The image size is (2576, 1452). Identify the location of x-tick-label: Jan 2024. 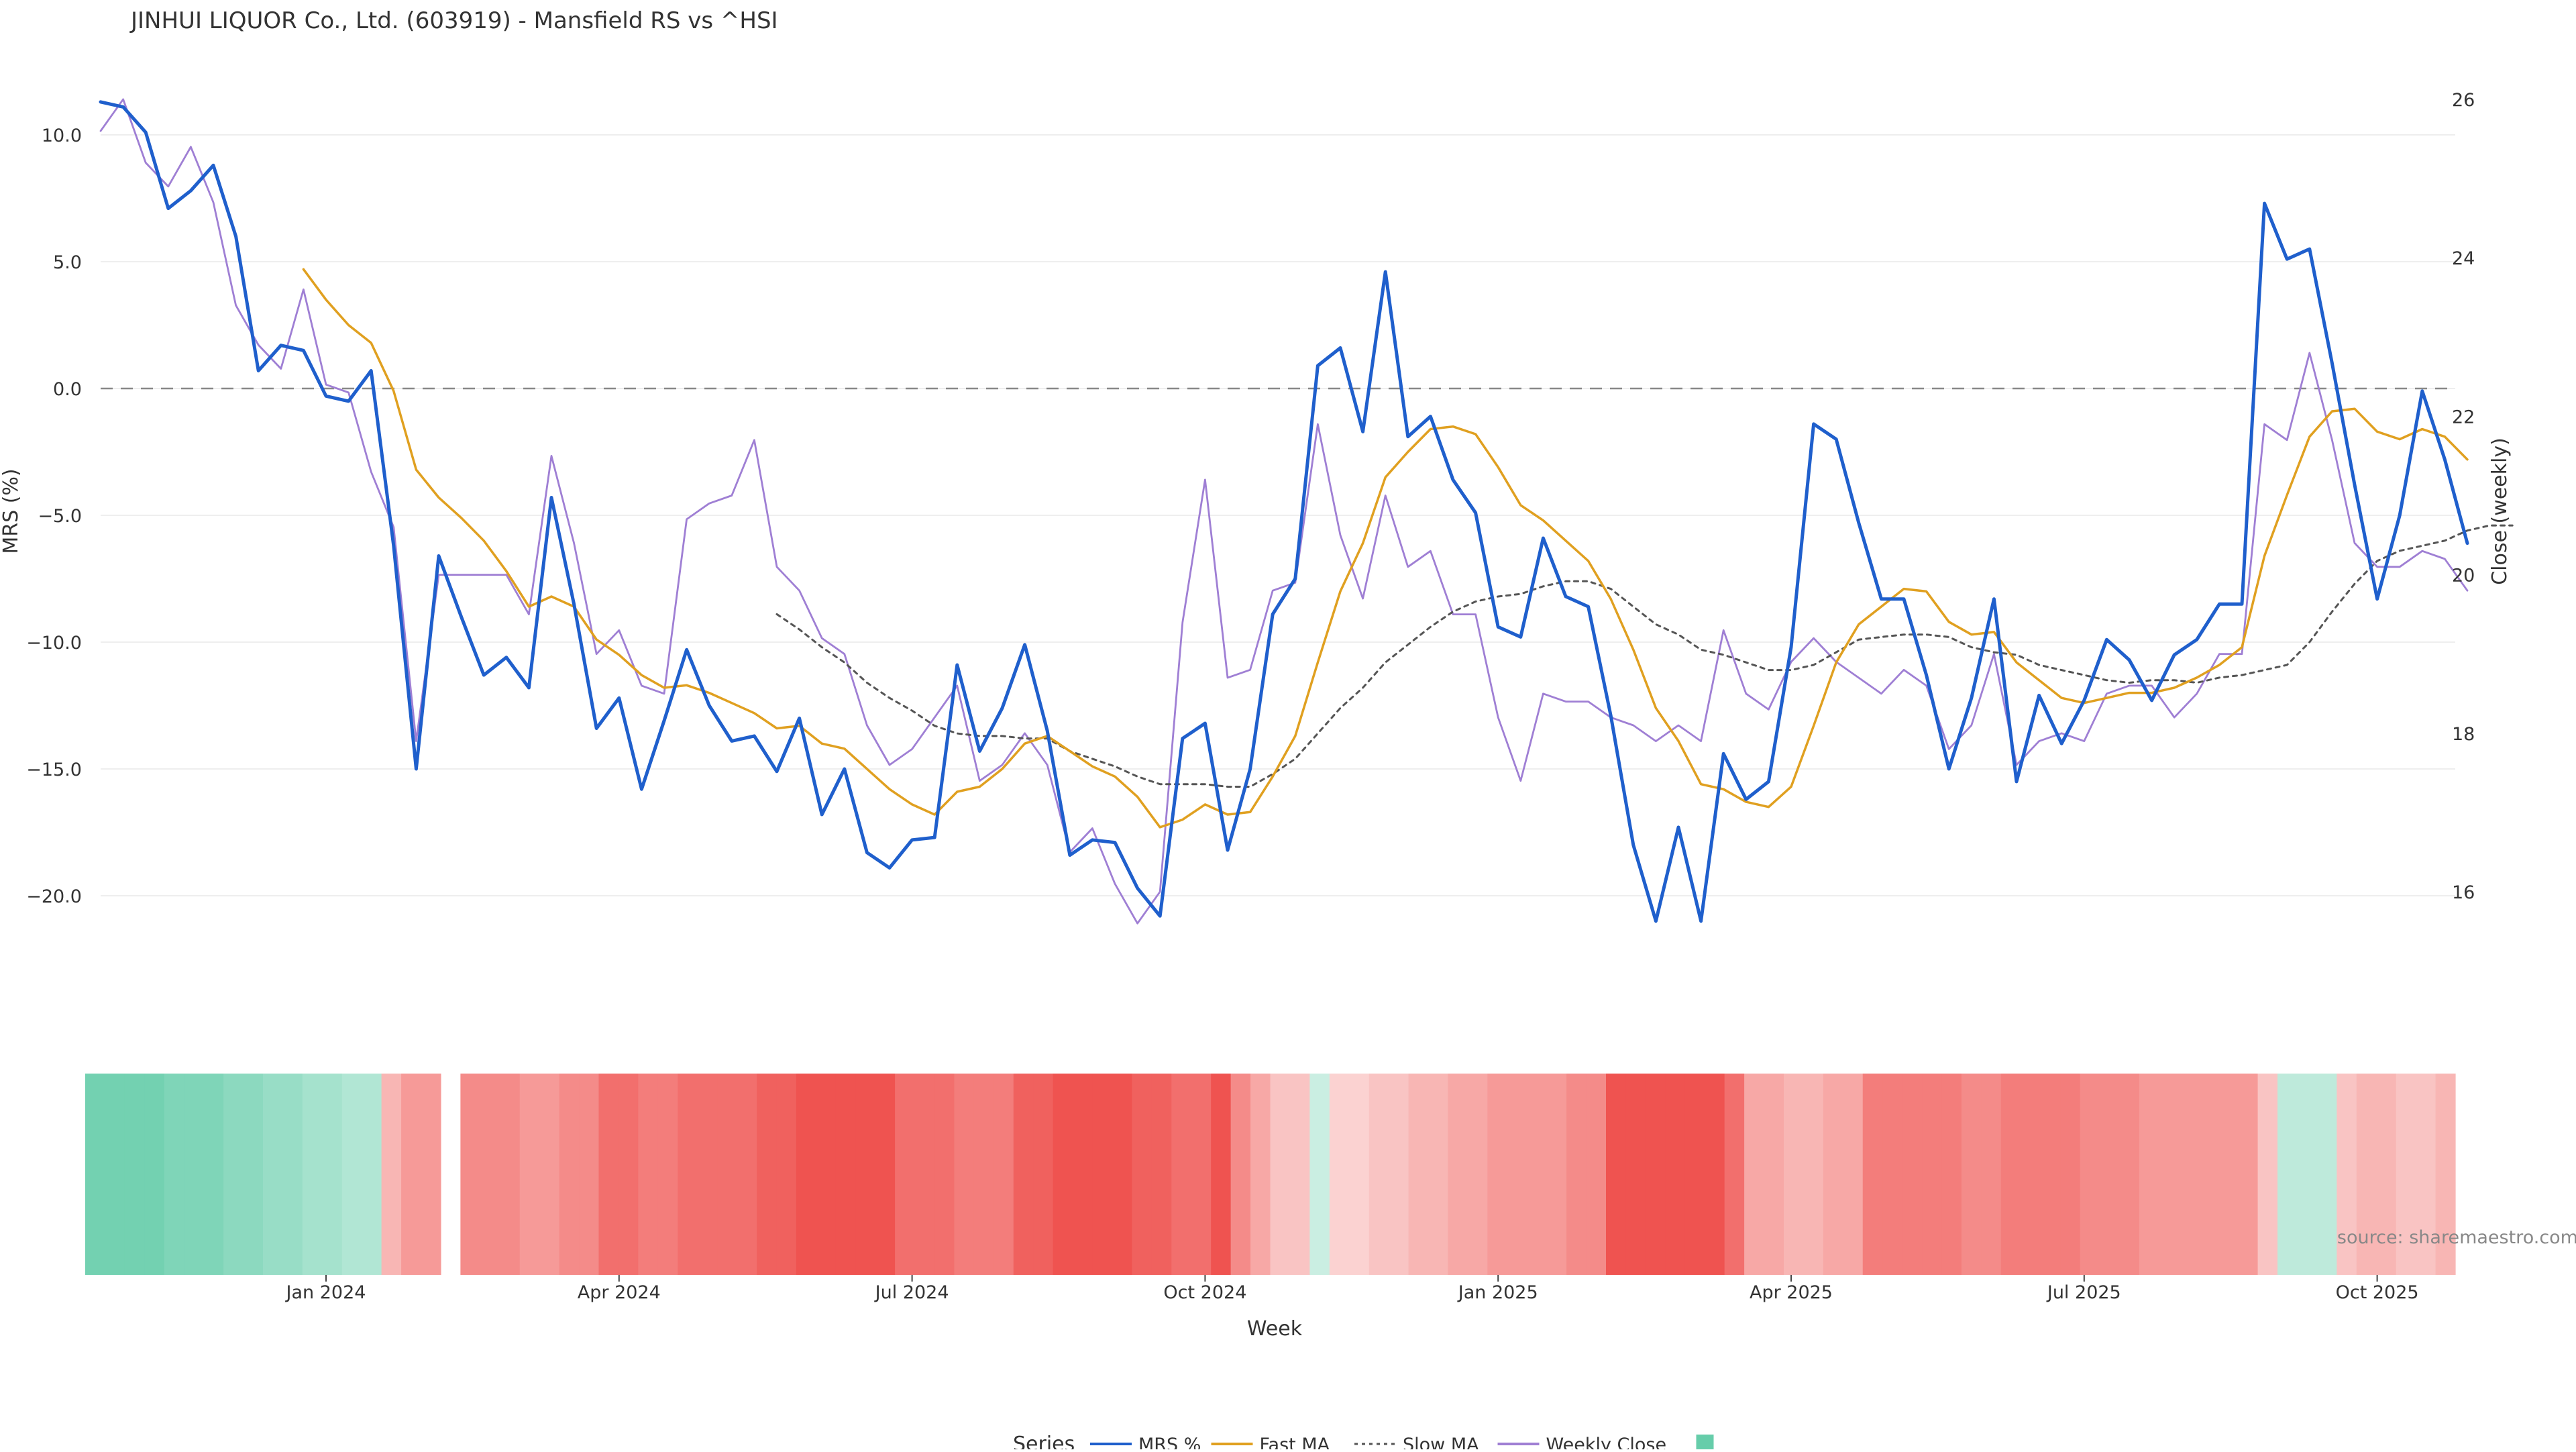
(325, 1293).